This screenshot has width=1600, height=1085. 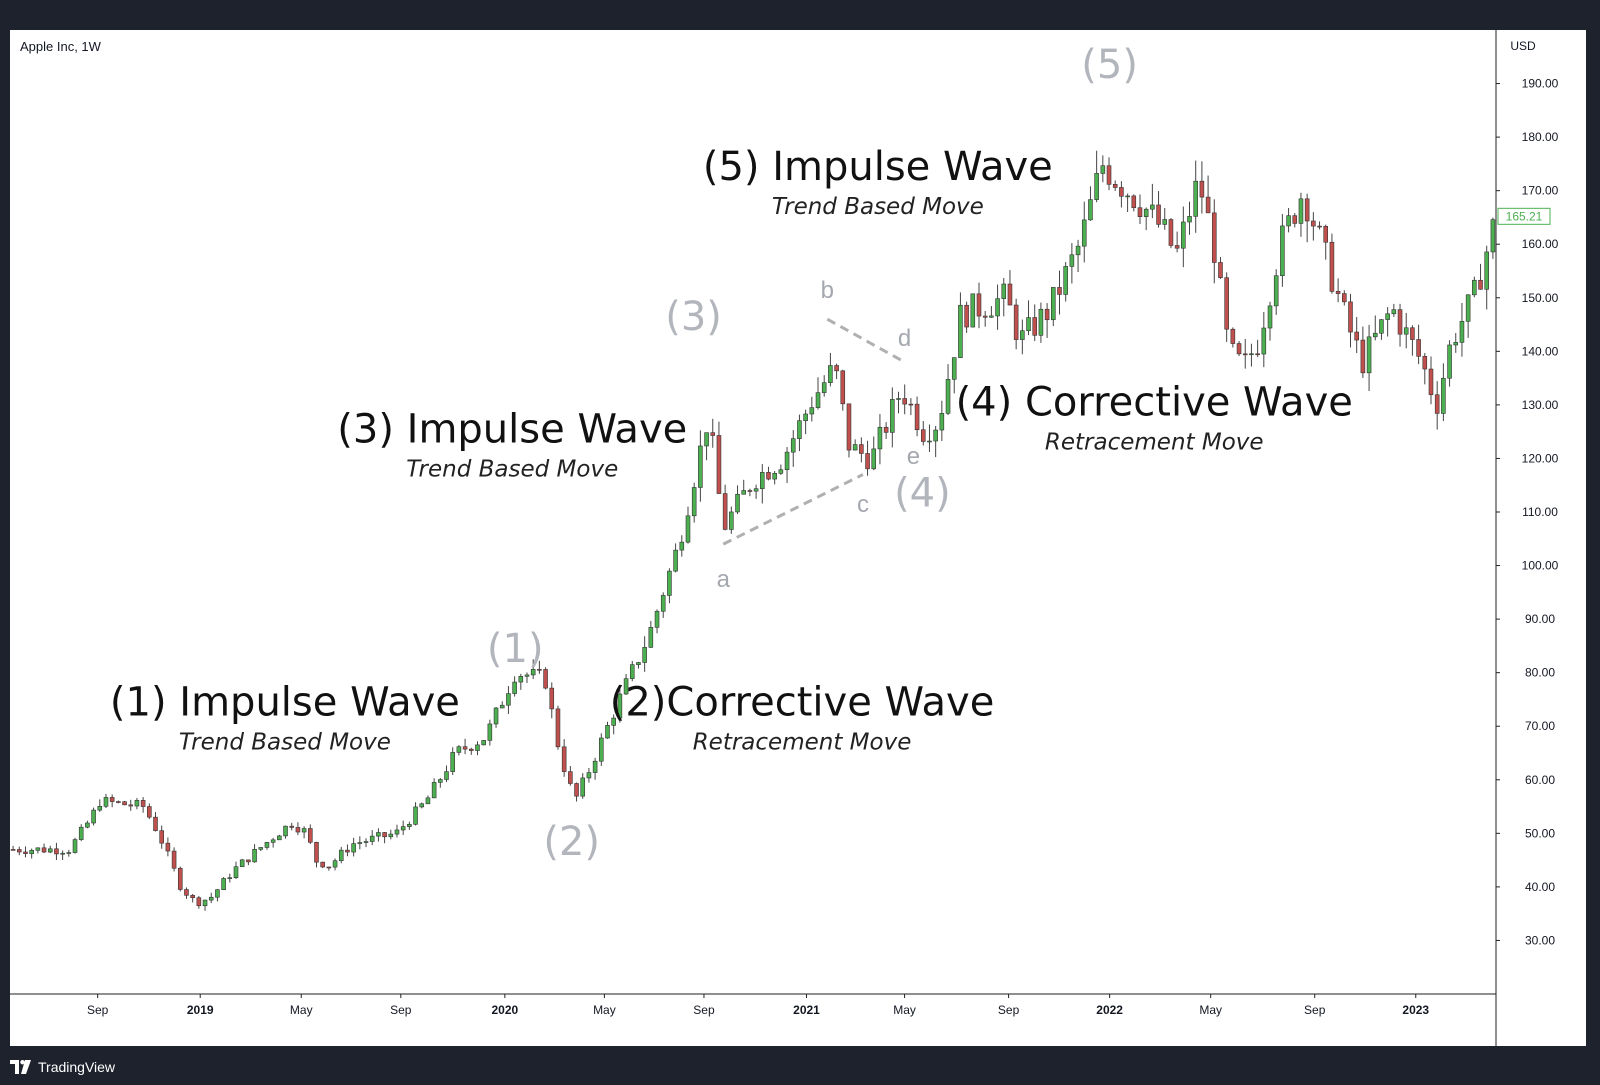 I want to click on sub-wave-label: d, so click(x=904, y=338).